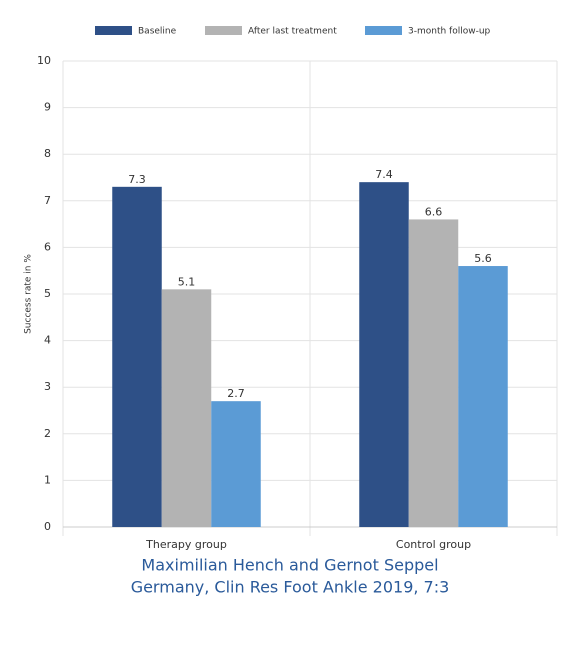 This screenshot has height=650, width=580. I want to click on value-label: 6.6, so click(434, 211).